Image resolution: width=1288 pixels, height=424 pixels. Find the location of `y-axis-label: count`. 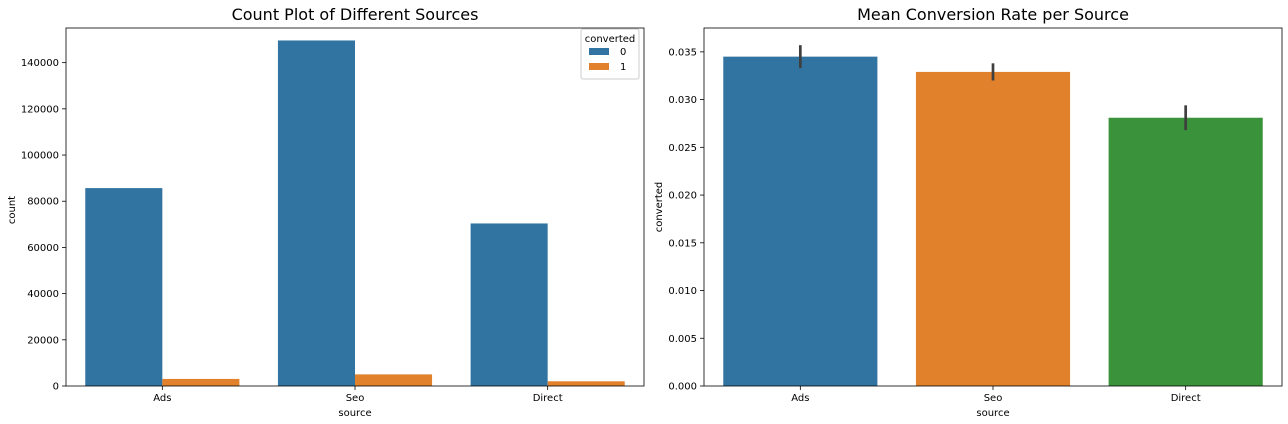

y-axis-label: count is located at coordinates (12, 210).